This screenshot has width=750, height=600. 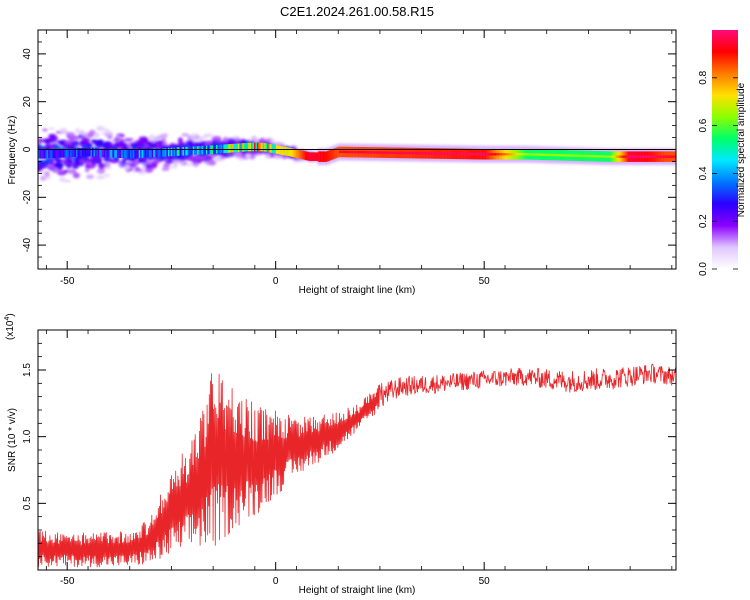 I want to click on y-tick-label: 40, so click(x=27, y=54).